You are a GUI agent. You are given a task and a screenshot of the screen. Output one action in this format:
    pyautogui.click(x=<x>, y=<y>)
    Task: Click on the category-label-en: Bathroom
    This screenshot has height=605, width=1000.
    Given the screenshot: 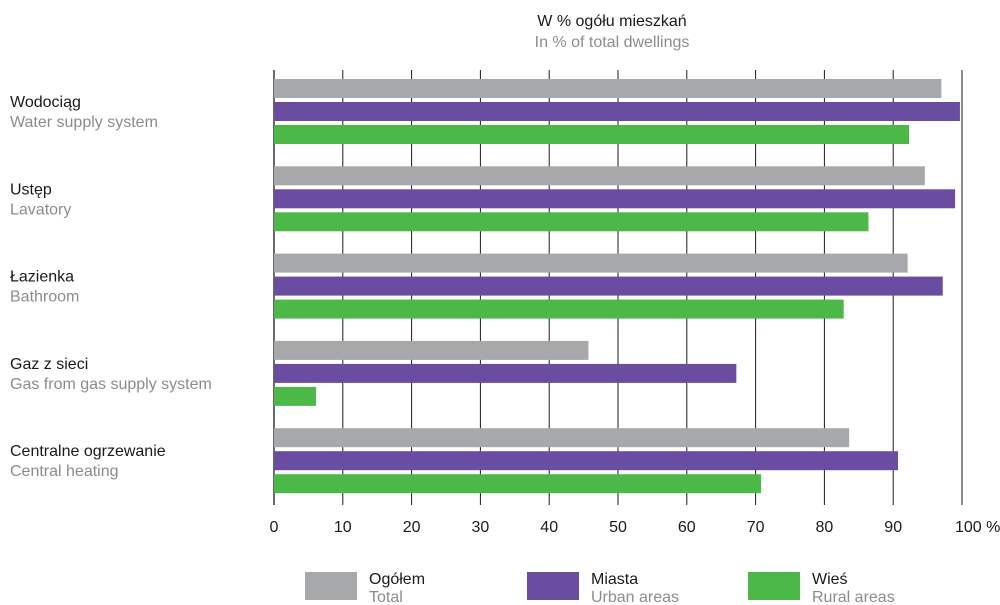 What is the action you would take?
    pyautogui.click(x=44, y=297)
    